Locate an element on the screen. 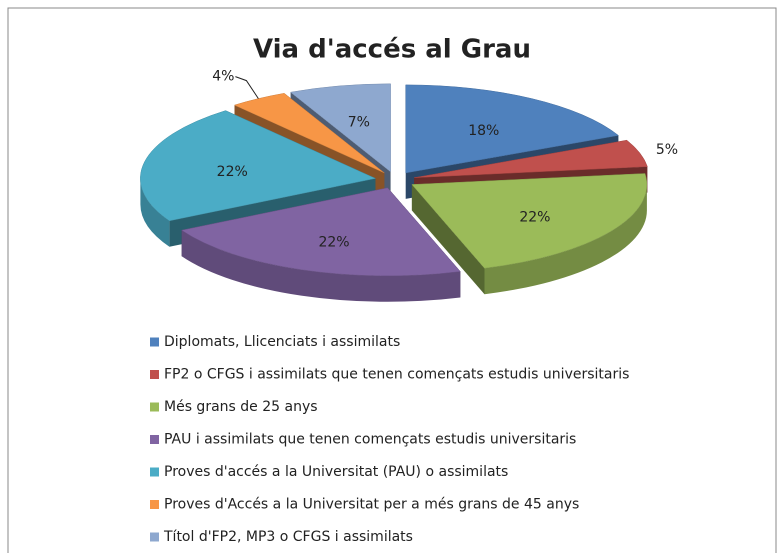 This screenshot has width=781, height=553. slice-side is located at coordinates (448, 239).